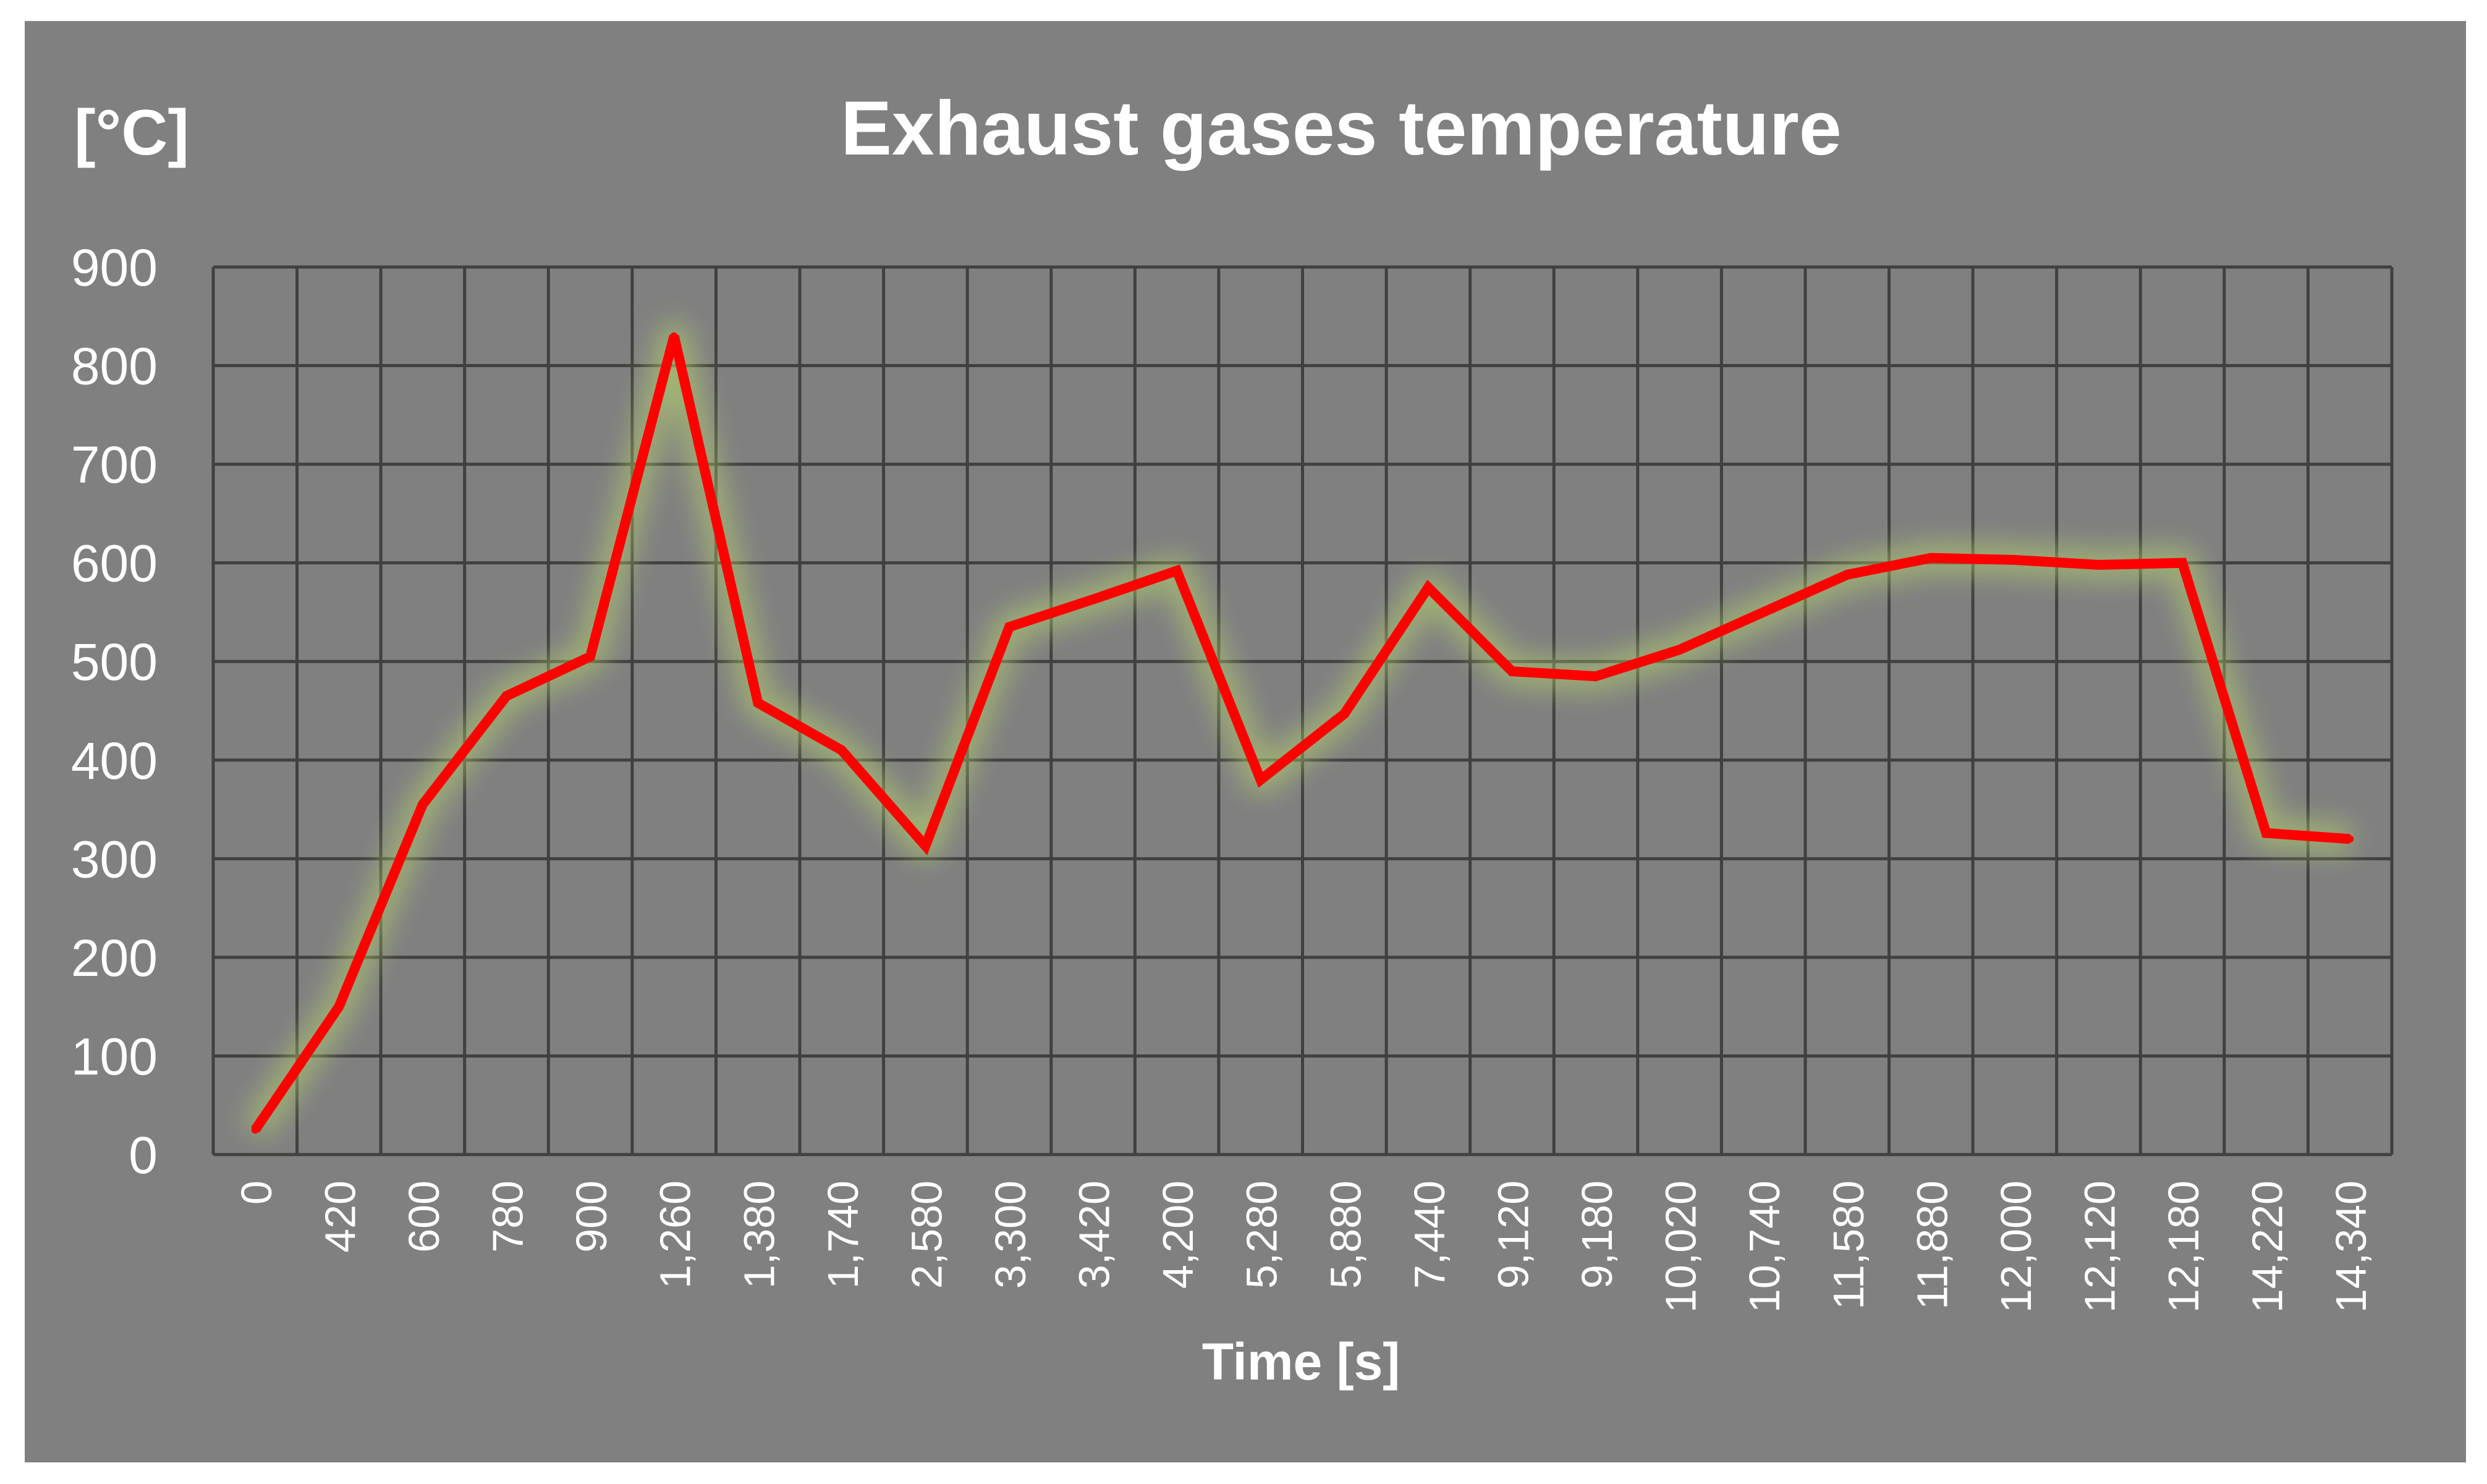 Image resolution: width=2487 pixels, height=1484 pixels. Describe the element at coordinates (114, 958) in the screenshot. I see `y-tick-label: 200` at that location.